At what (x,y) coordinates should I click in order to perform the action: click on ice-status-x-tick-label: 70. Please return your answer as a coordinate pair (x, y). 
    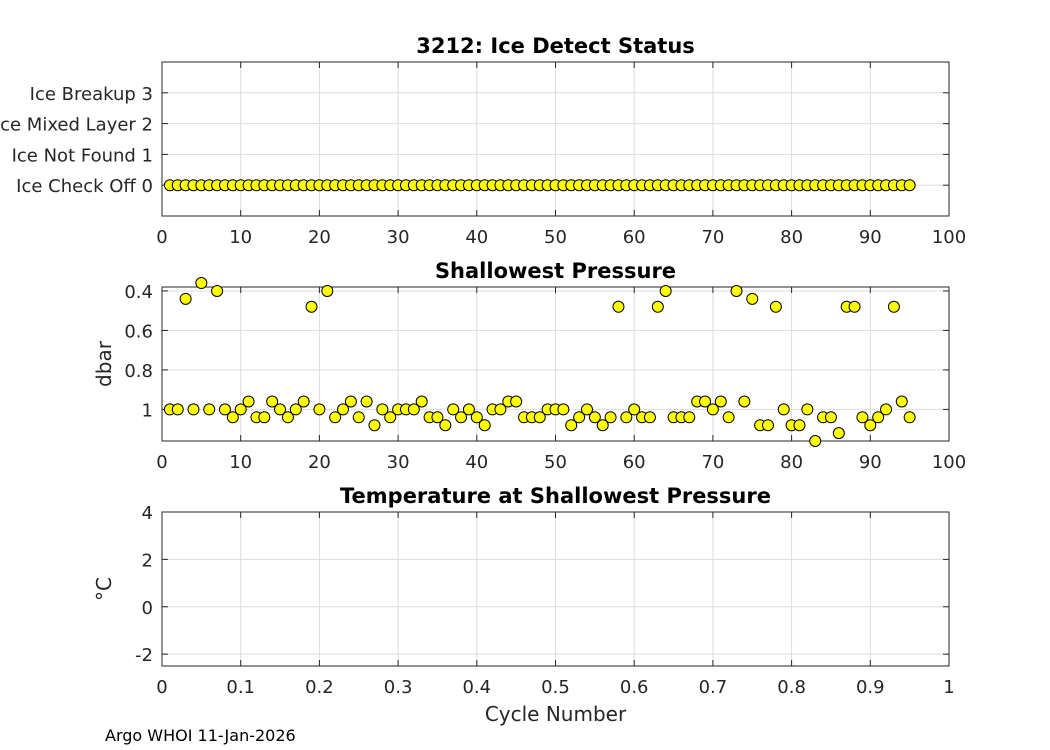
    Looking at the image, I should click on (712, 237).